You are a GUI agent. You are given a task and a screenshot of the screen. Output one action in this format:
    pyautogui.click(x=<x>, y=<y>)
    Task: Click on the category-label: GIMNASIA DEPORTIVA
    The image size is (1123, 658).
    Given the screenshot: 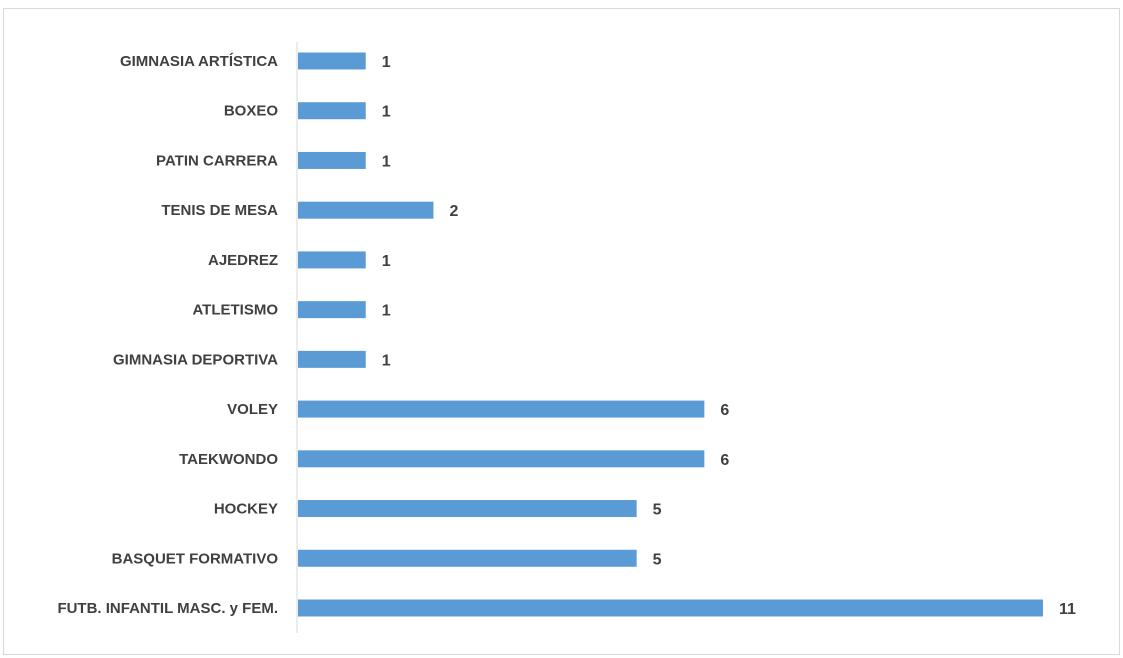 What is the action you would take?
    pyautogui.click(x=195, y=359)
    